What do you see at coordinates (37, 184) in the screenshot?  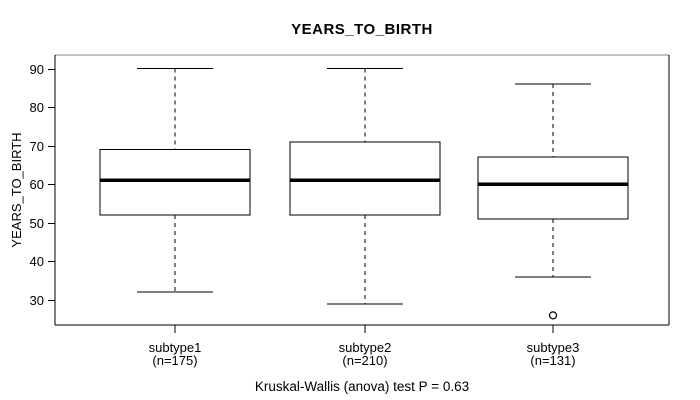 I see `y-axis-tick-label: 60` at bounding box center [37, 184].